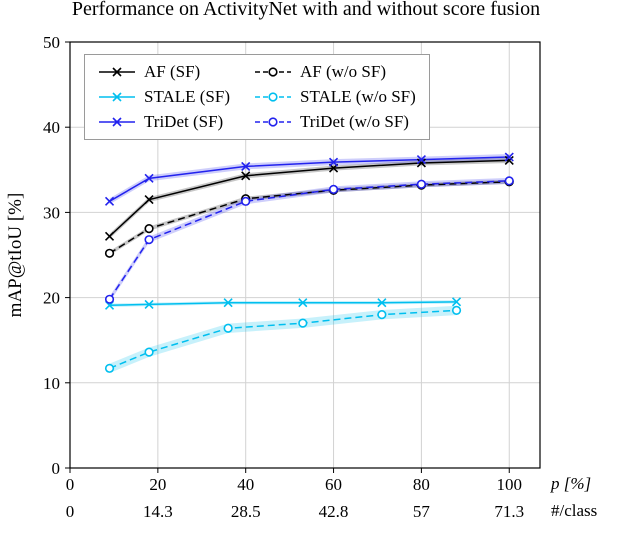 Image resolution: width=640 pixels, height=534 pixels. I want to click on x-axis-label-primary: p [%], so click(571, 483).